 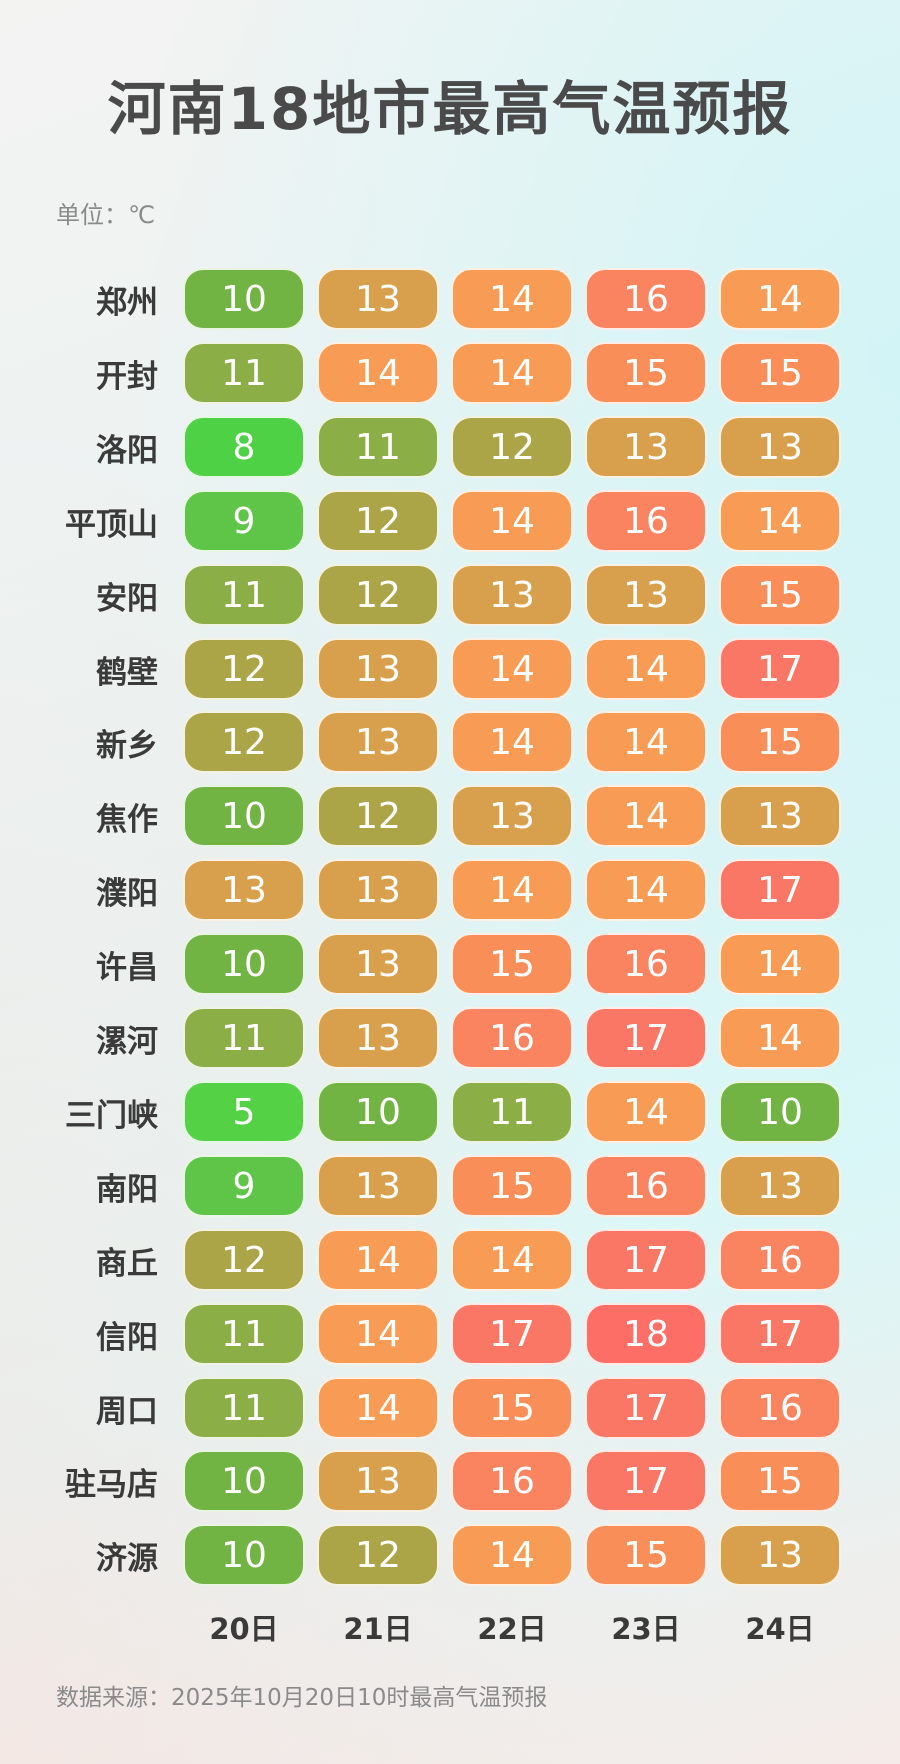 What do you see at coordinates (244, 447) in the screenshot?
I see `temperature-cell: 8` at bounding box center [244, 447].